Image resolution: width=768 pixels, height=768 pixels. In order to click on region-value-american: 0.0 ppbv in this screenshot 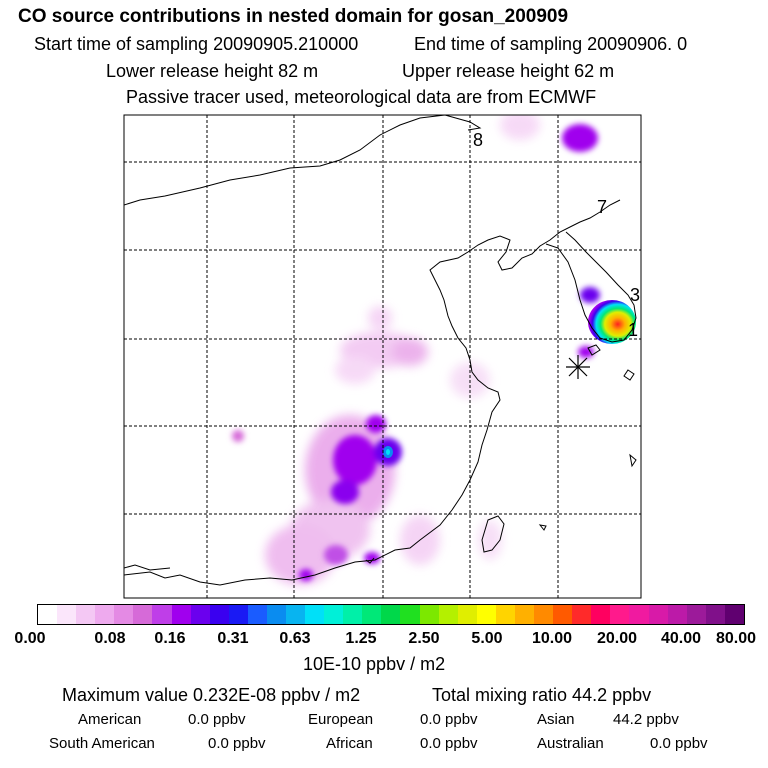, I will do `click(217, 719)`.